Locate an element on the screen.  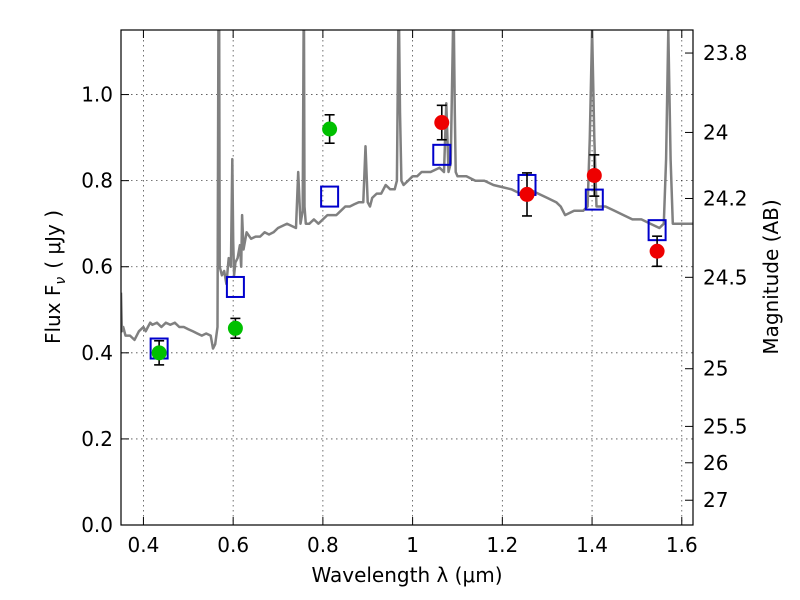
y-axis-title-unit: ( μJy ) is located at coordinates (53, 239).